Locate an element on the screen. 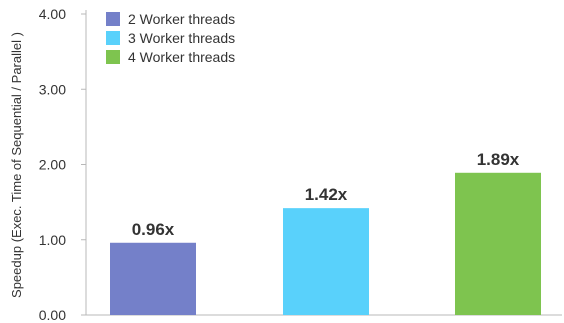 Image resolution: width=564 pixels, height=323 pixels. bar-value-label: 1.89x is located at coordinates (498, 159).